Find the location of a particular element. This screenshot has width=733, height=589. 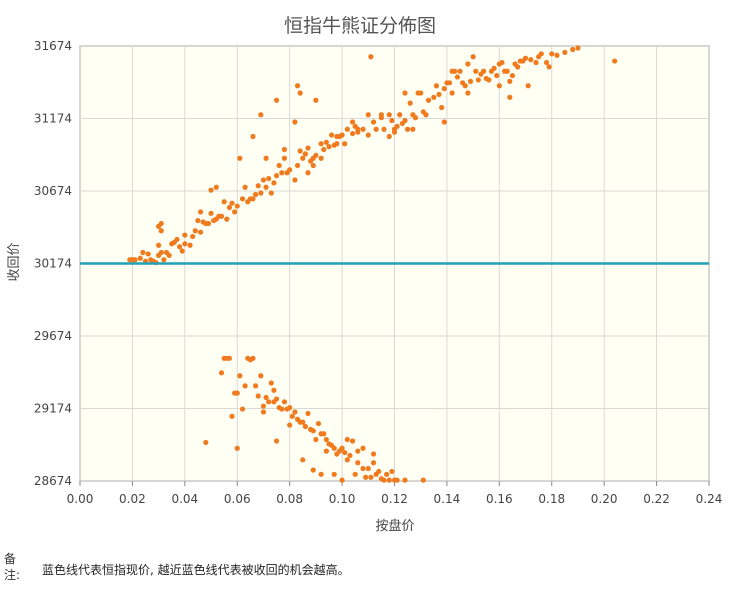

x-tick-label: 0.12 is located at coordinates (394, 499).